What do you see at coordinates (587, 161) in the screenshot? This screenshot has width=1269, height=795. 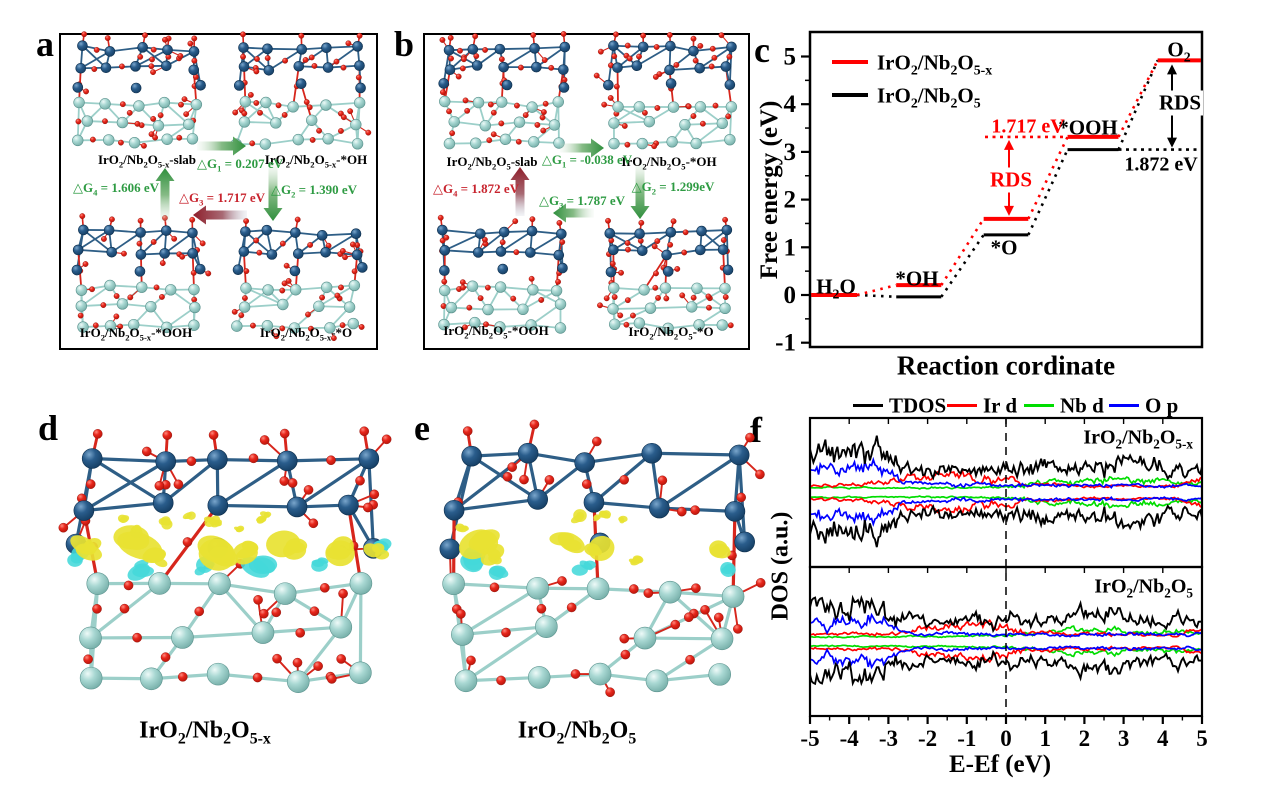 I see `delta-g1-label-b: △G1 = -0.038 eV` at bounding box center [587, 161].